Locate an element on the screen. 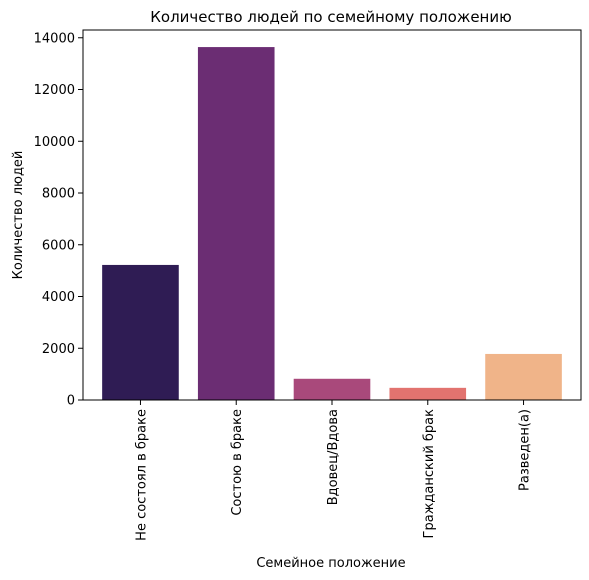 This screenshot has width=589, height=580. y-tick-label: 2000 is located at coordinates (58, 349).